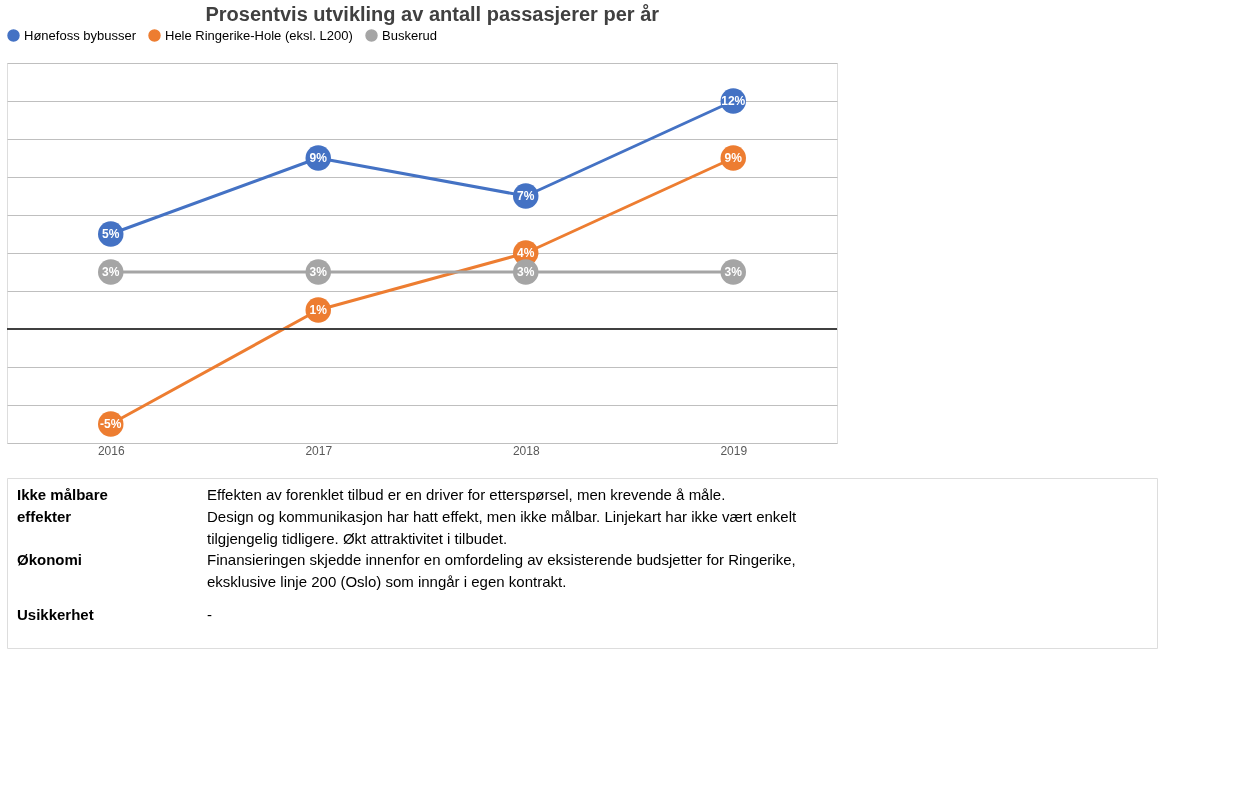 The height and width of the screenshot is (805, 1239). I want to click on data-label: -5%, so click(111, 424).